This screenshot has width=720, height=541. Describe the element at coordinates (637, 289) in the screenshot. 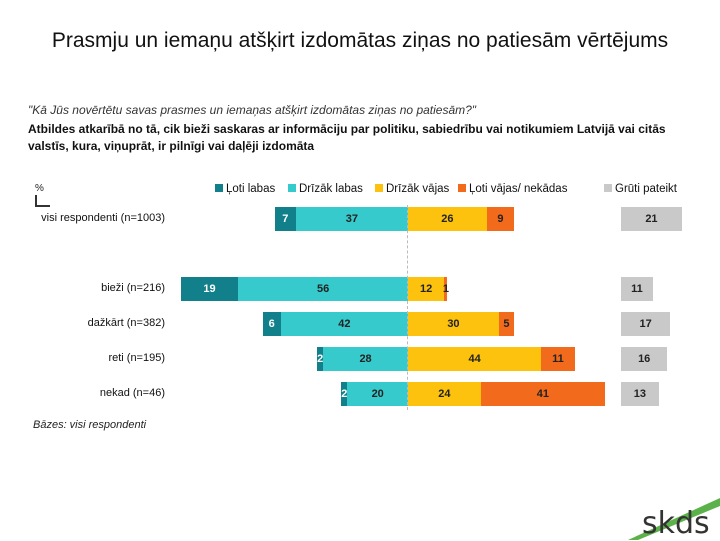

I see `bar-segment-grey: 11` at that location.